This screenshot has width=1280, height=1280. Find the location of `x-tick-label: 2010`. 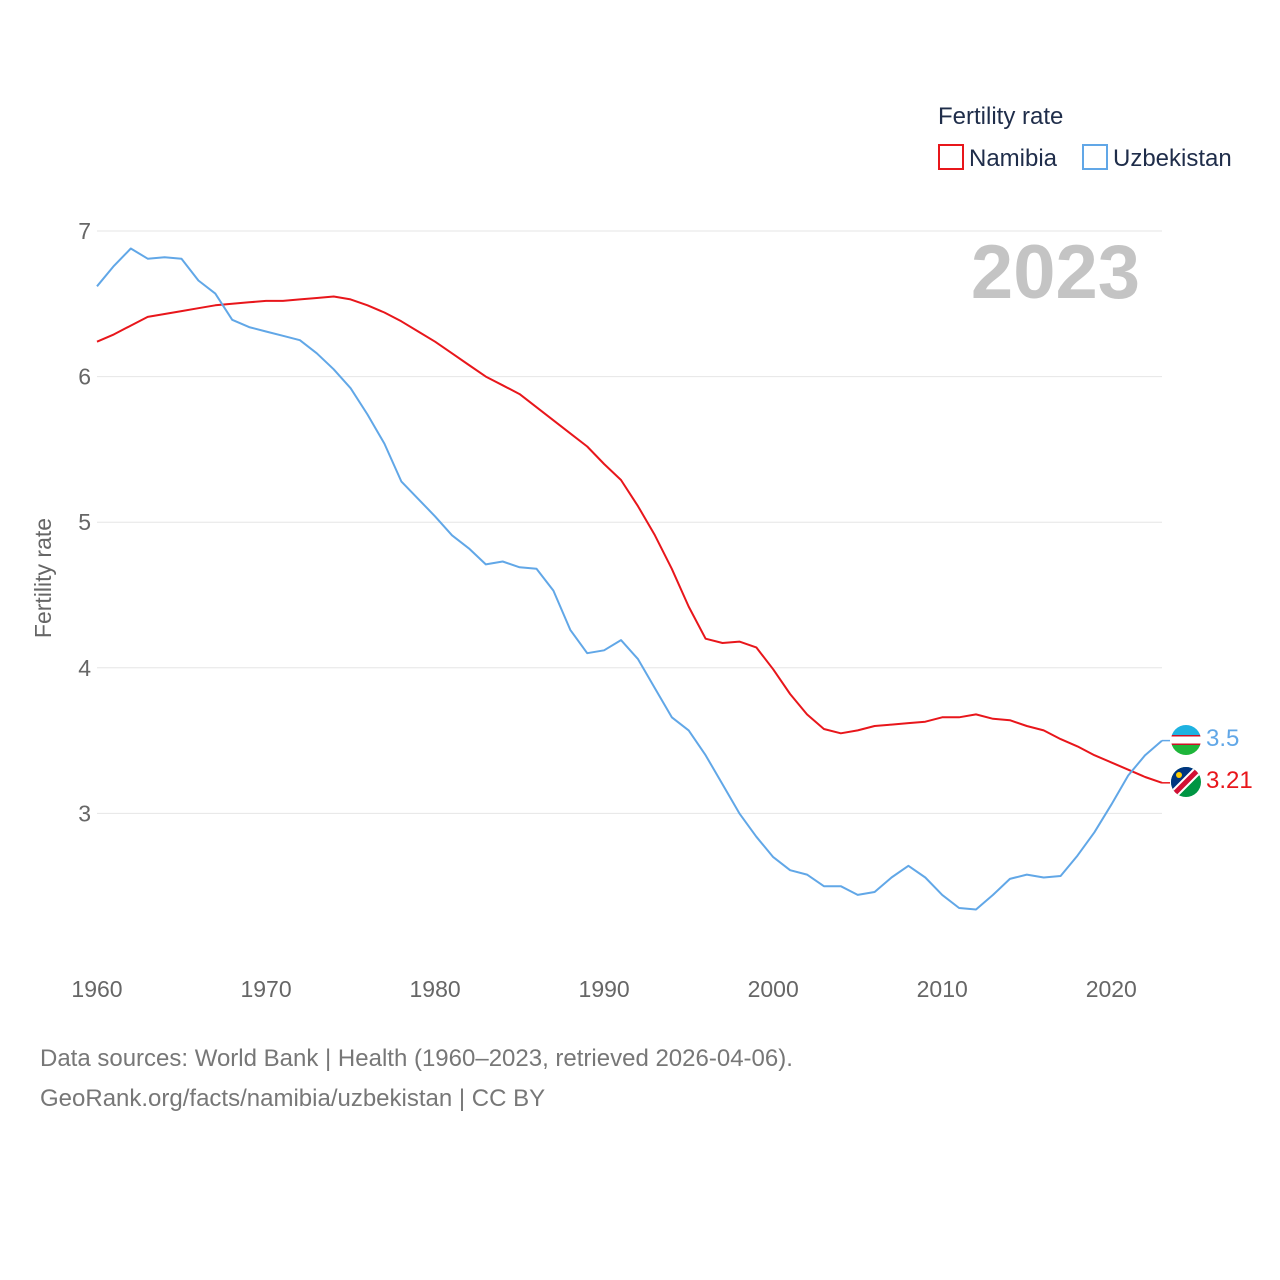

x-tick-label: 2010 is located at coordinates (942, 989).